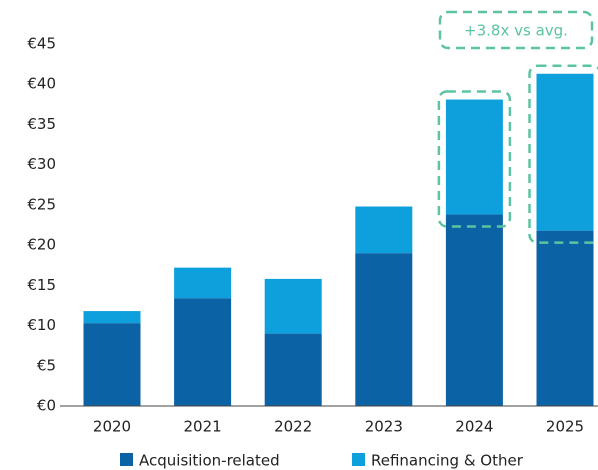  Describe the element at coordinates (293, 427) in the screenshot. I see `x-tick-label: 2022` at that location.